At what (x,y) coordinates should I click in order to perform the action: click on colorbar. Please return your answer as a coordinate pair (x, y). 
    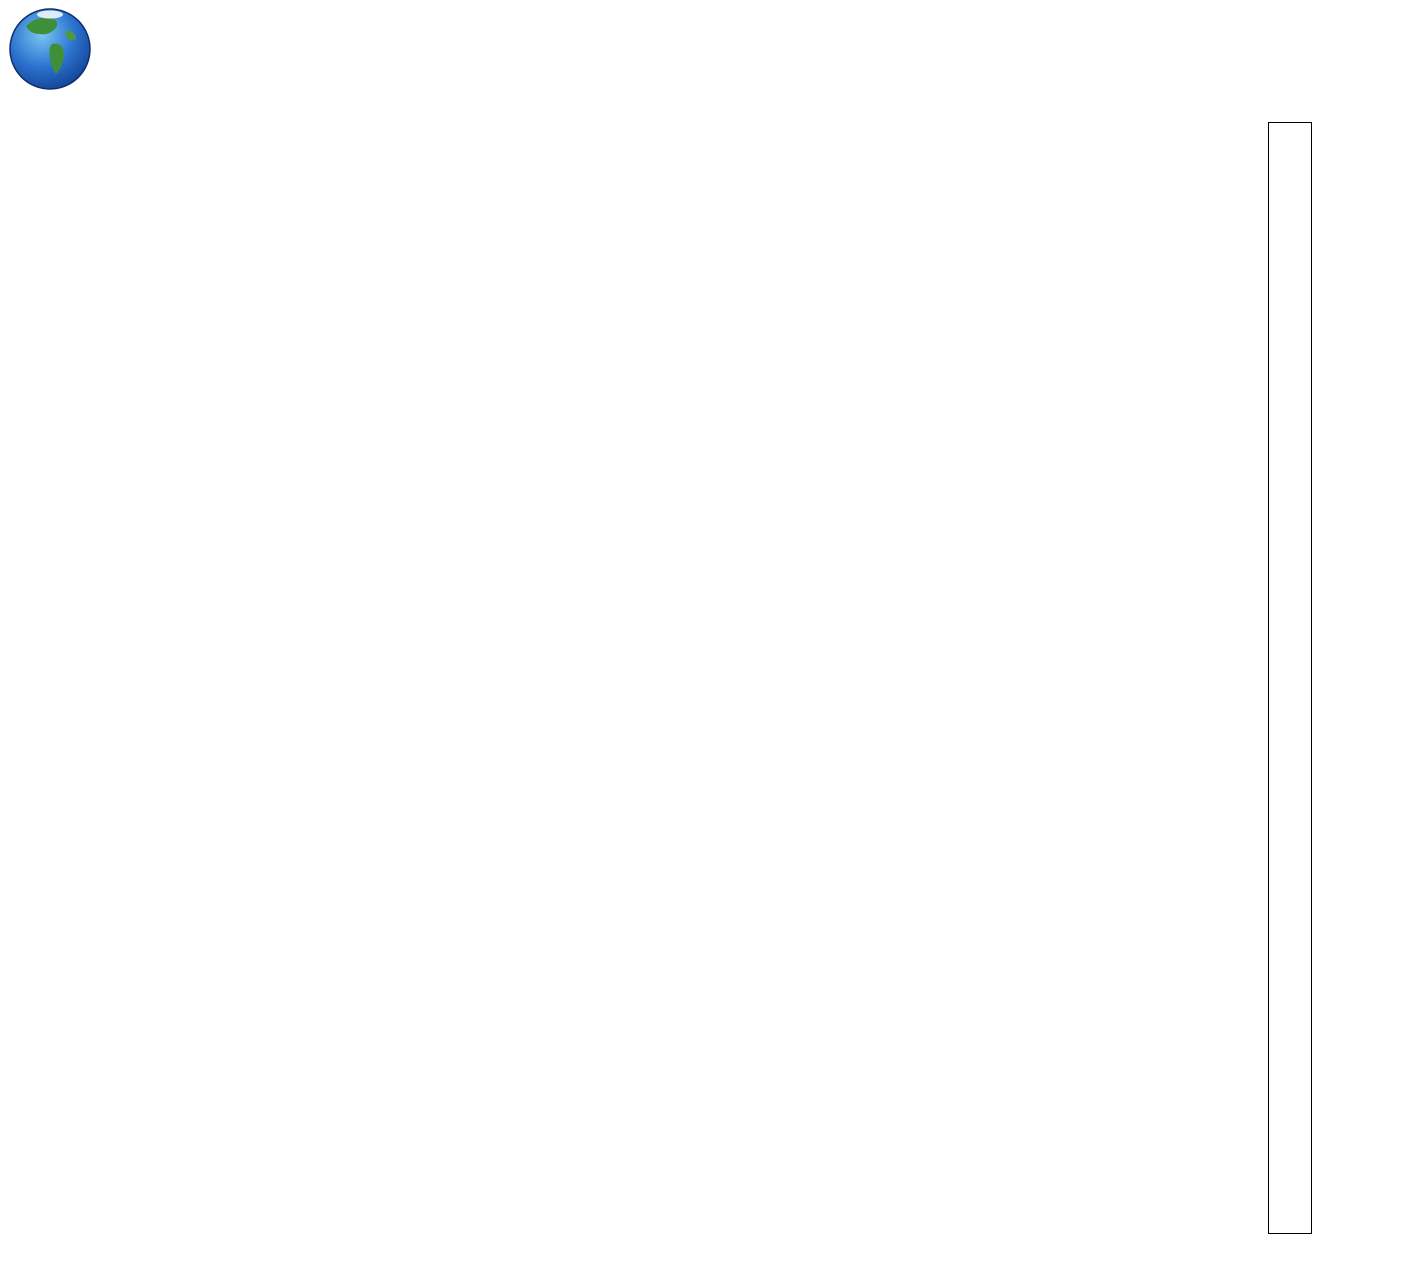
    Looking at the image, I should click on (1290, 678).